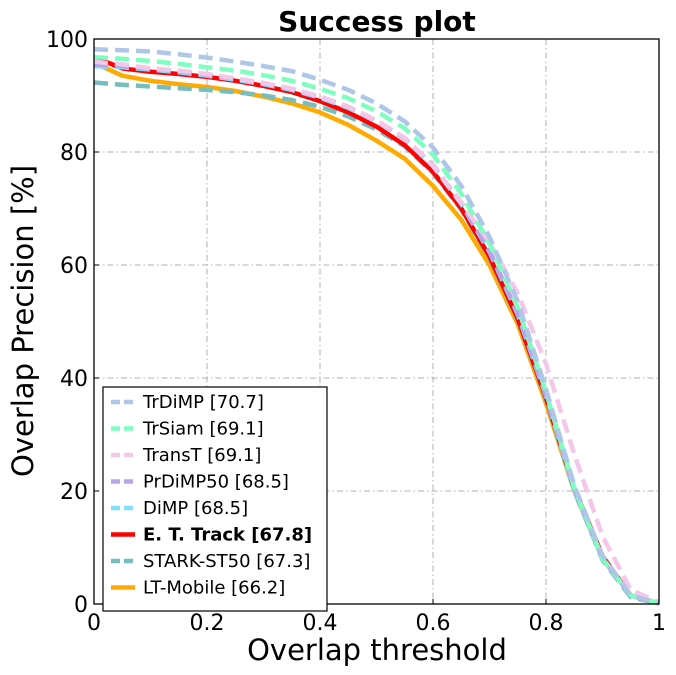 This screenshot has width=676, height=675. Describe the element at coordinates (320, 623) in the screenshot. I see `x-tick-label: 0.4` at that location.